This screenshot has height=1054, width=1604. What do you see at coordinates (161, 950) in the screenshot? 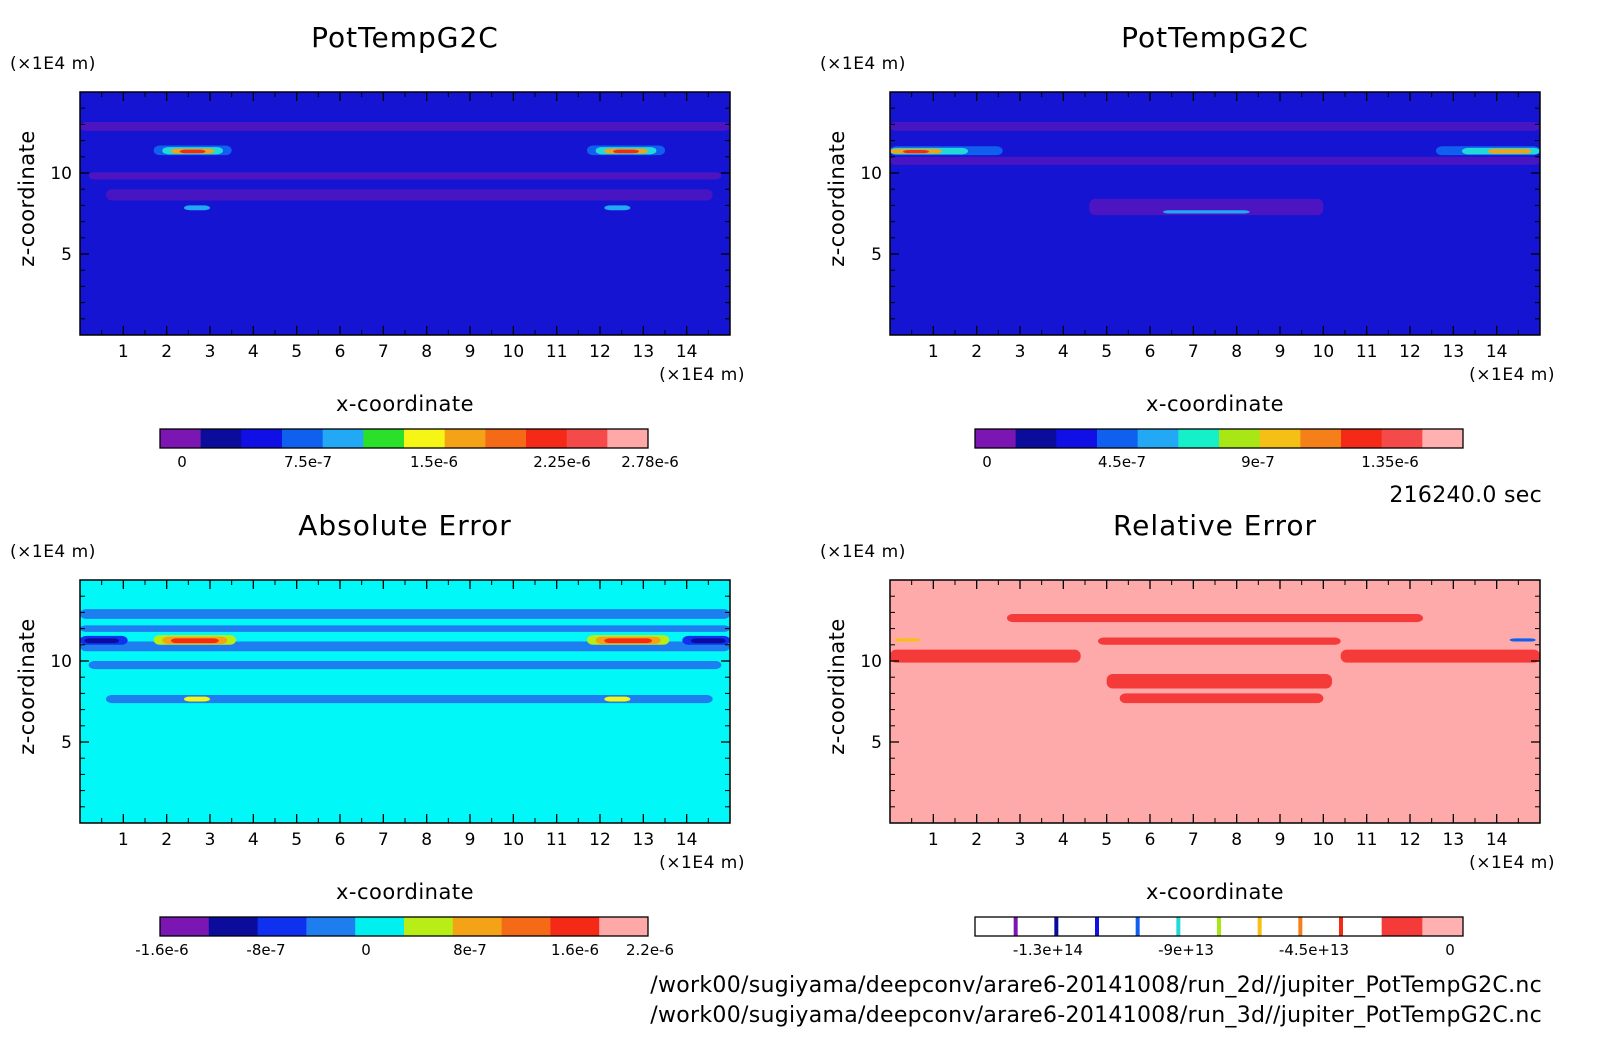
I see `colorbar-label: -1.6e-6` at bounding box center [161, 950].